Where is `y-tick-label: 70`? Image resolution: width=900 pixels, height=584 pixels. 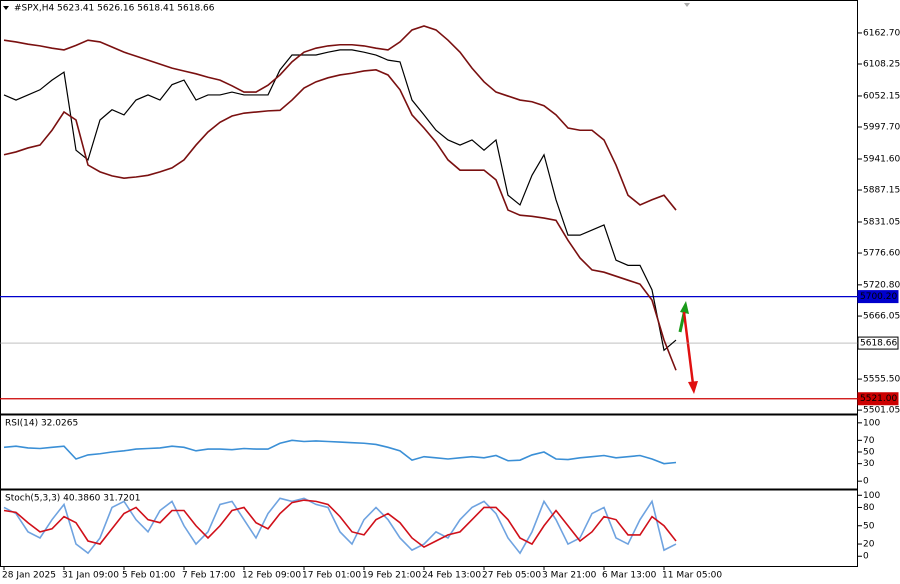 y-tick-label: 70 is located at coordinates (869, 441).